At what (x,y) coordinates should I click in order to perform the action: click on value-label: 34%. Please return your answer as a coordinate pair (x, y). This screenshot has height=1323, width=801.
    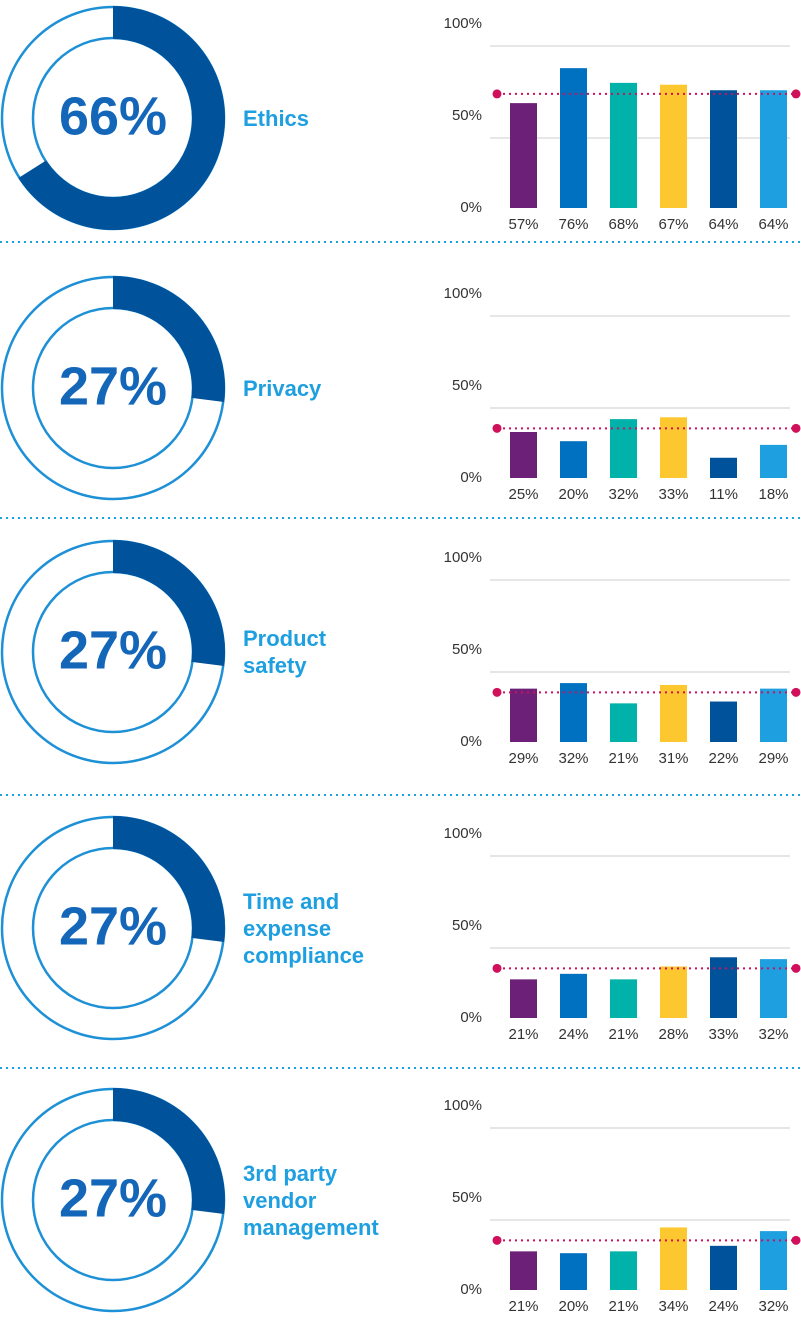
    Looking at the image, I should click on (673, 1306).